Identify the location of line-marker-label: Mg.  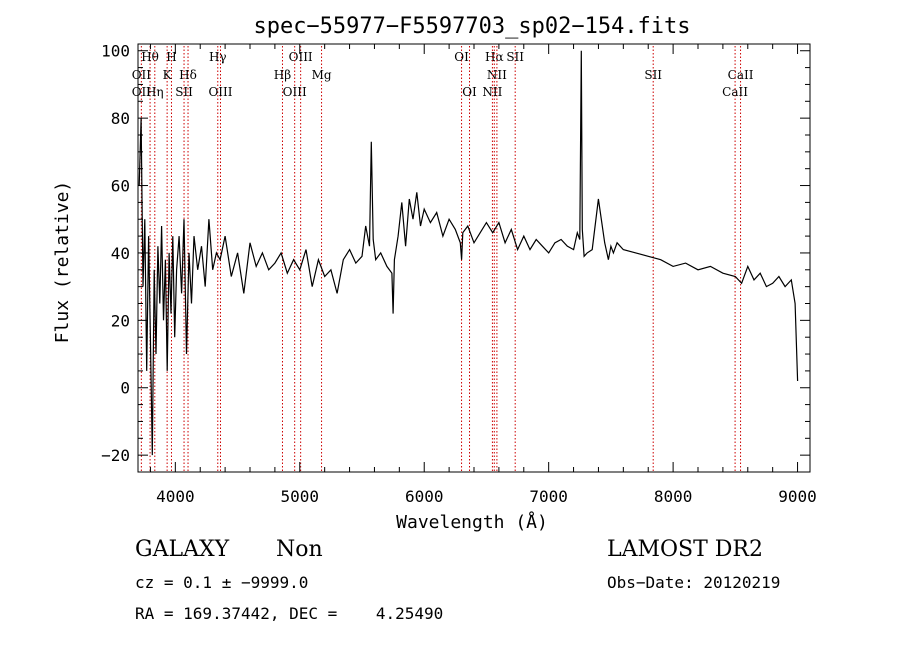
(322, 75).